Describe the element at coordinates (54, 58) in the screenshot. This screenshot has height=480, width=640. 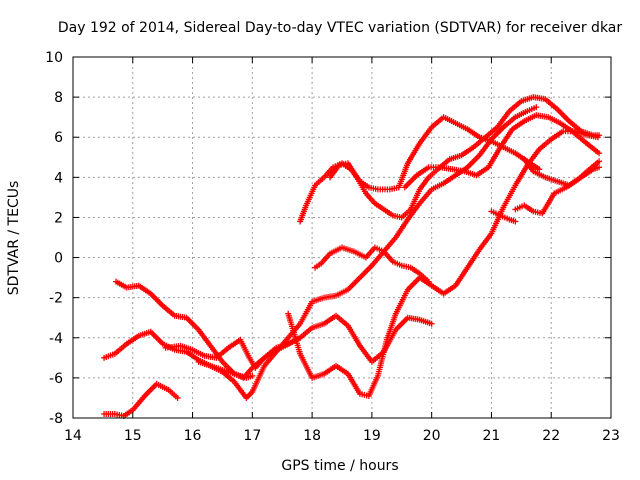
I see `y-tick-label: 10` at that location.